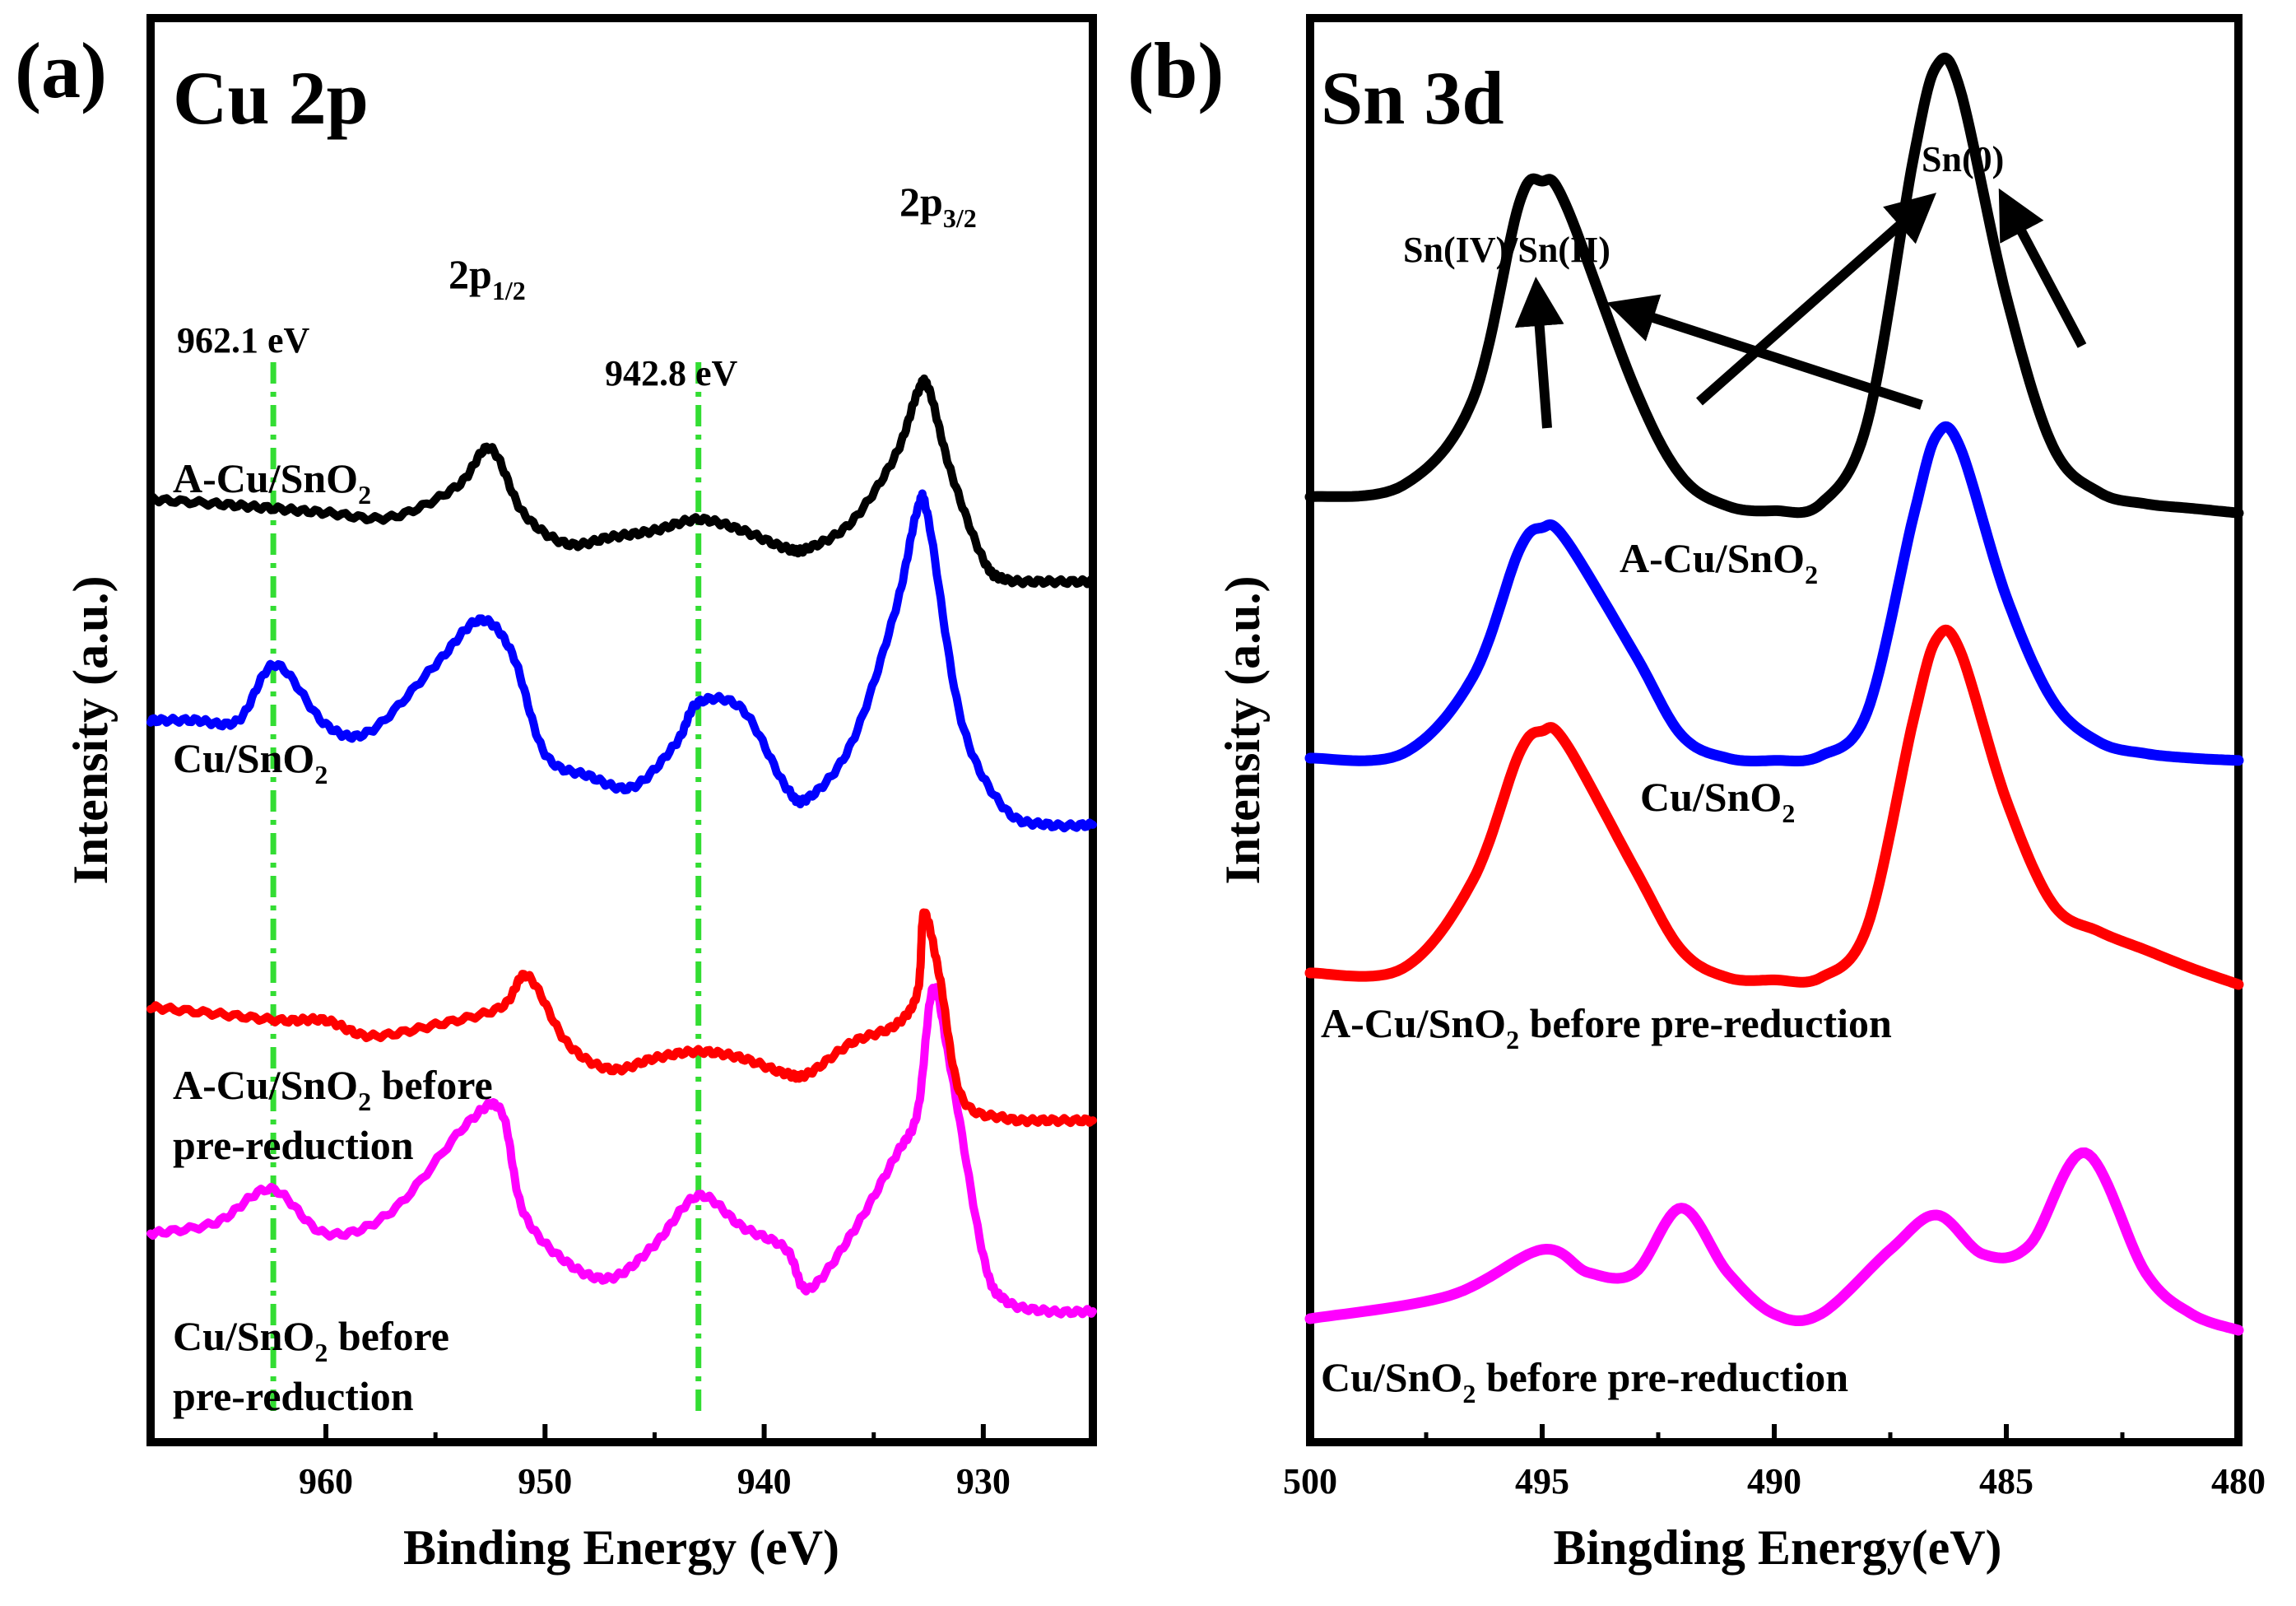 Image resolution: width=2296 pixels, height=1606 pixels. Describe the element at coordinates (1774, 1481) in the screenshot. I see `x-tick-label-b-2: 490` at that location.